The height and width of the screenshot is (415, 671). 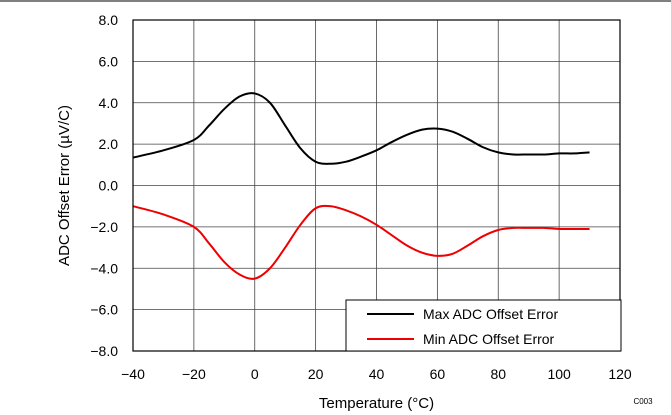 I want to click on legend-label-max: Max ADC Offset Error, so click(x=490, y=314).